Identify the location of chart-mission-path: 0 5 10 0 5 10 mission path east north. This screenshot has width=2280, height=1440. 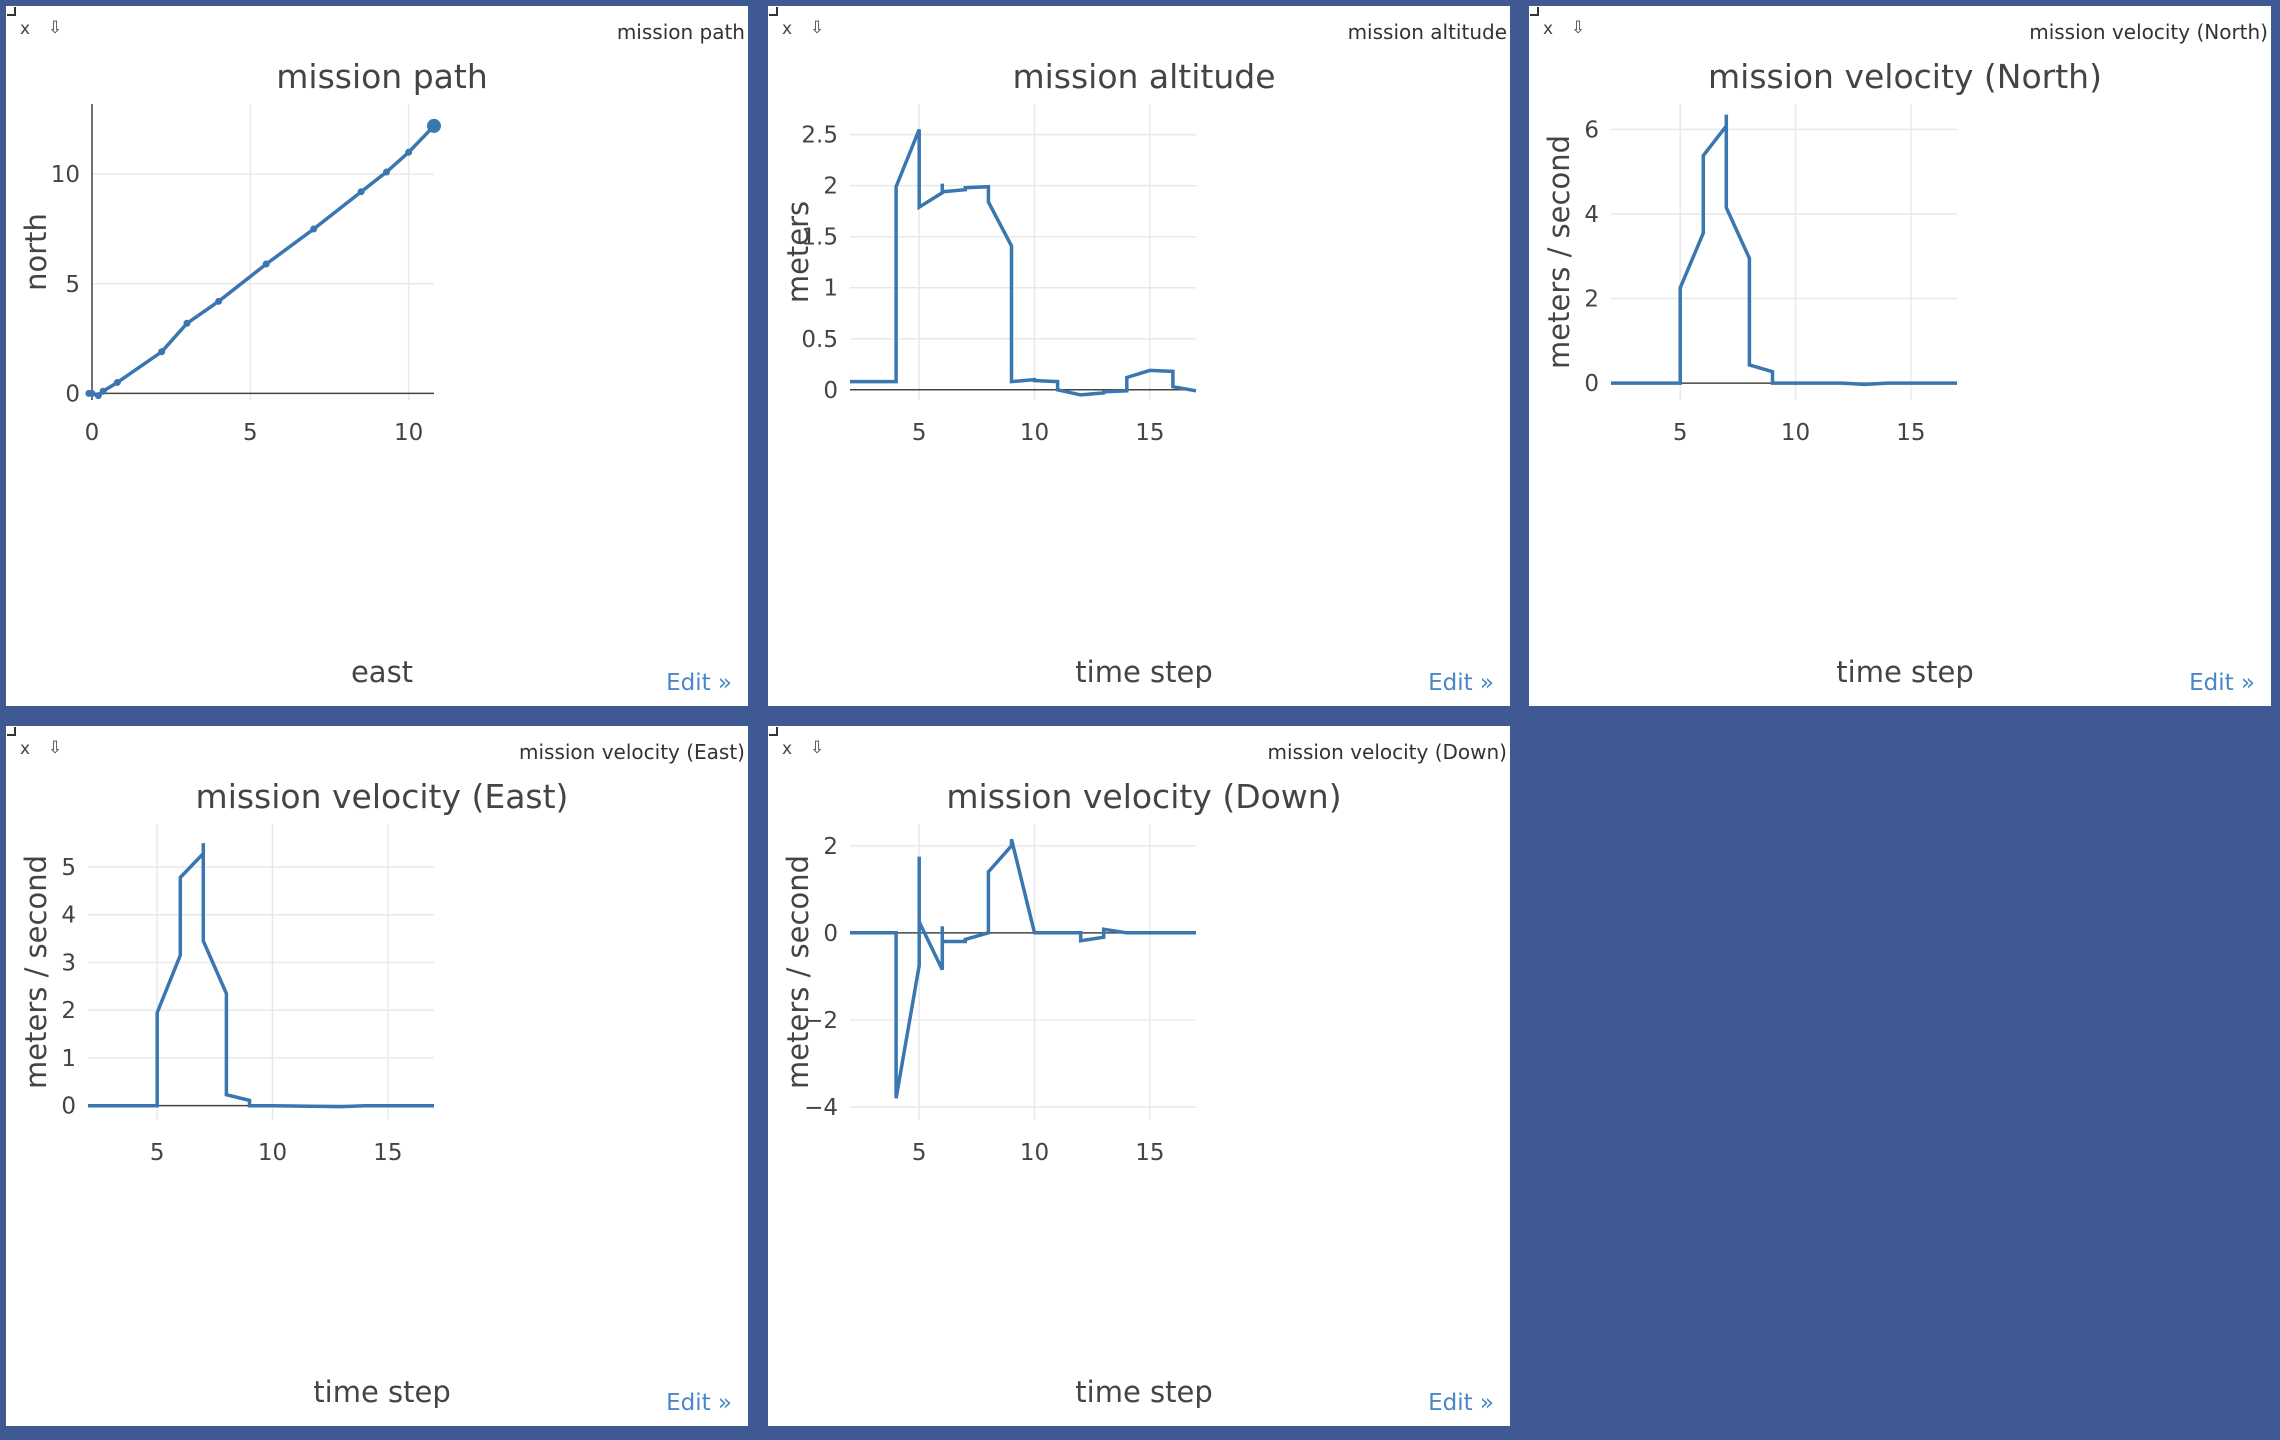
(253, 373).